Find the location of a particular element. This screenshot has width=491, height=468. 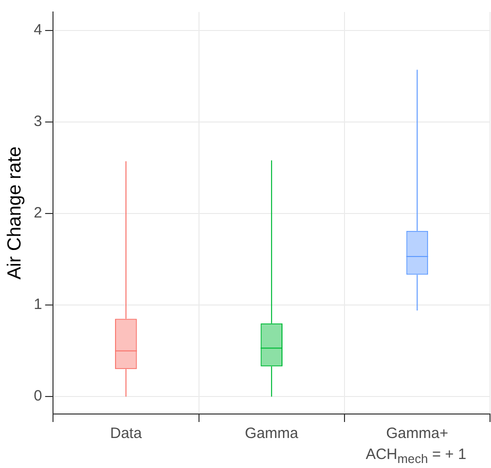

y-tick-label: 4 is located at coordinates (38, 29).